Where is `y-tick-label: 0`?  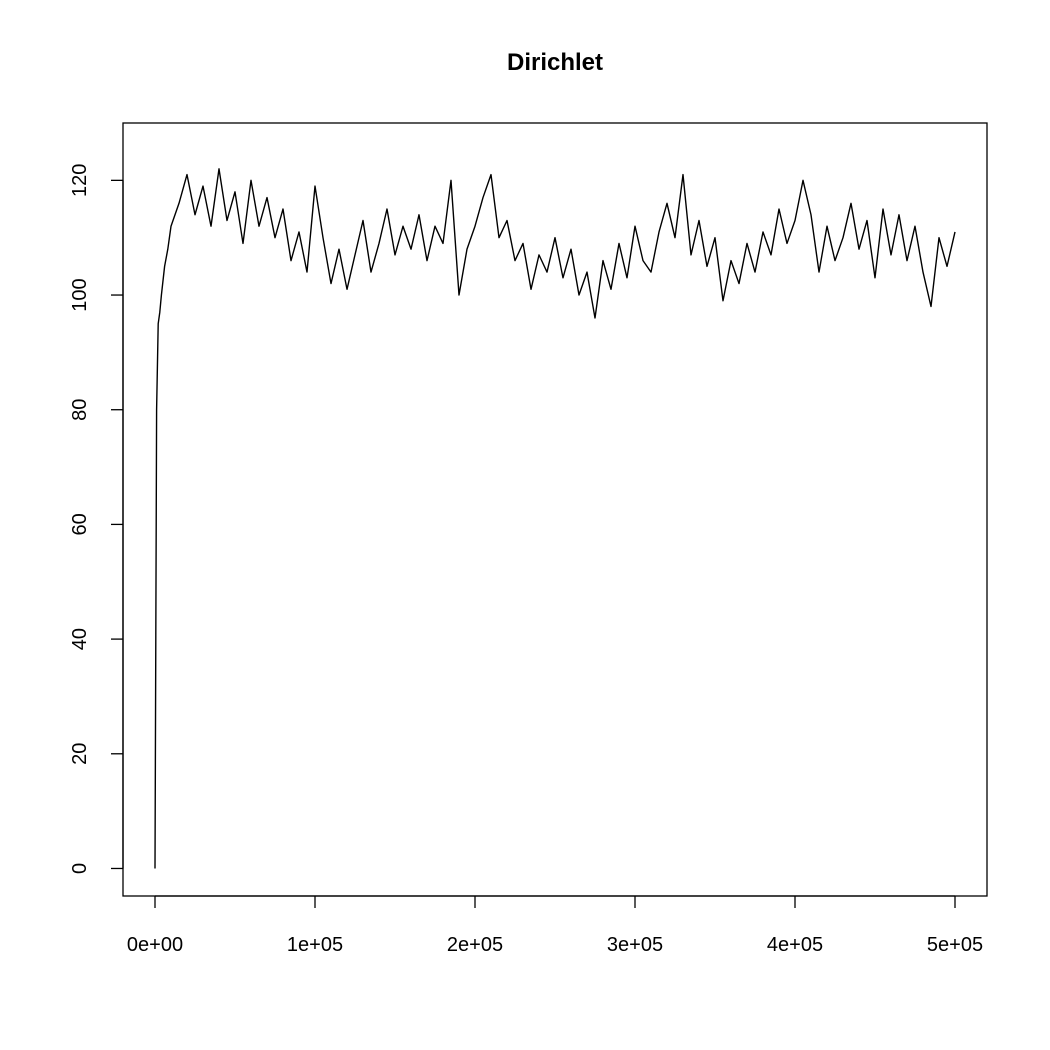 y-tick-label: 0 is located at coordinates (80, 868).